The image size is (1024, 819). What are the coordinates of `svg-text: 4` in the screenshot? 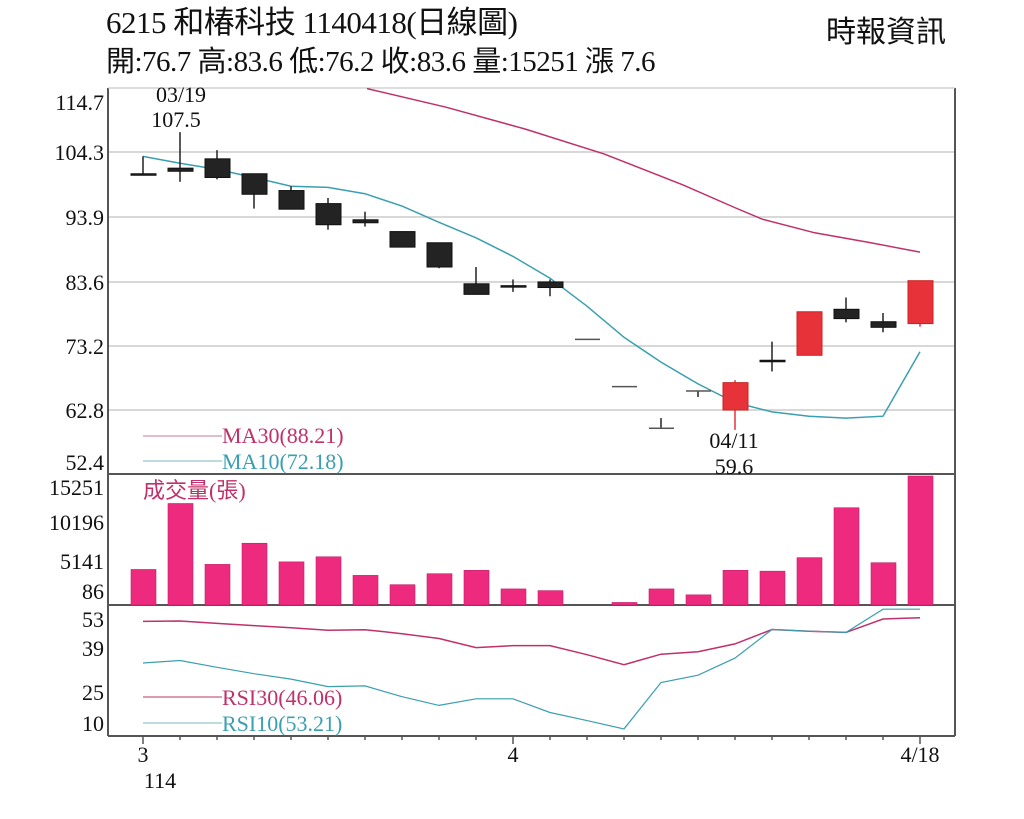 It's located at (513, 754).